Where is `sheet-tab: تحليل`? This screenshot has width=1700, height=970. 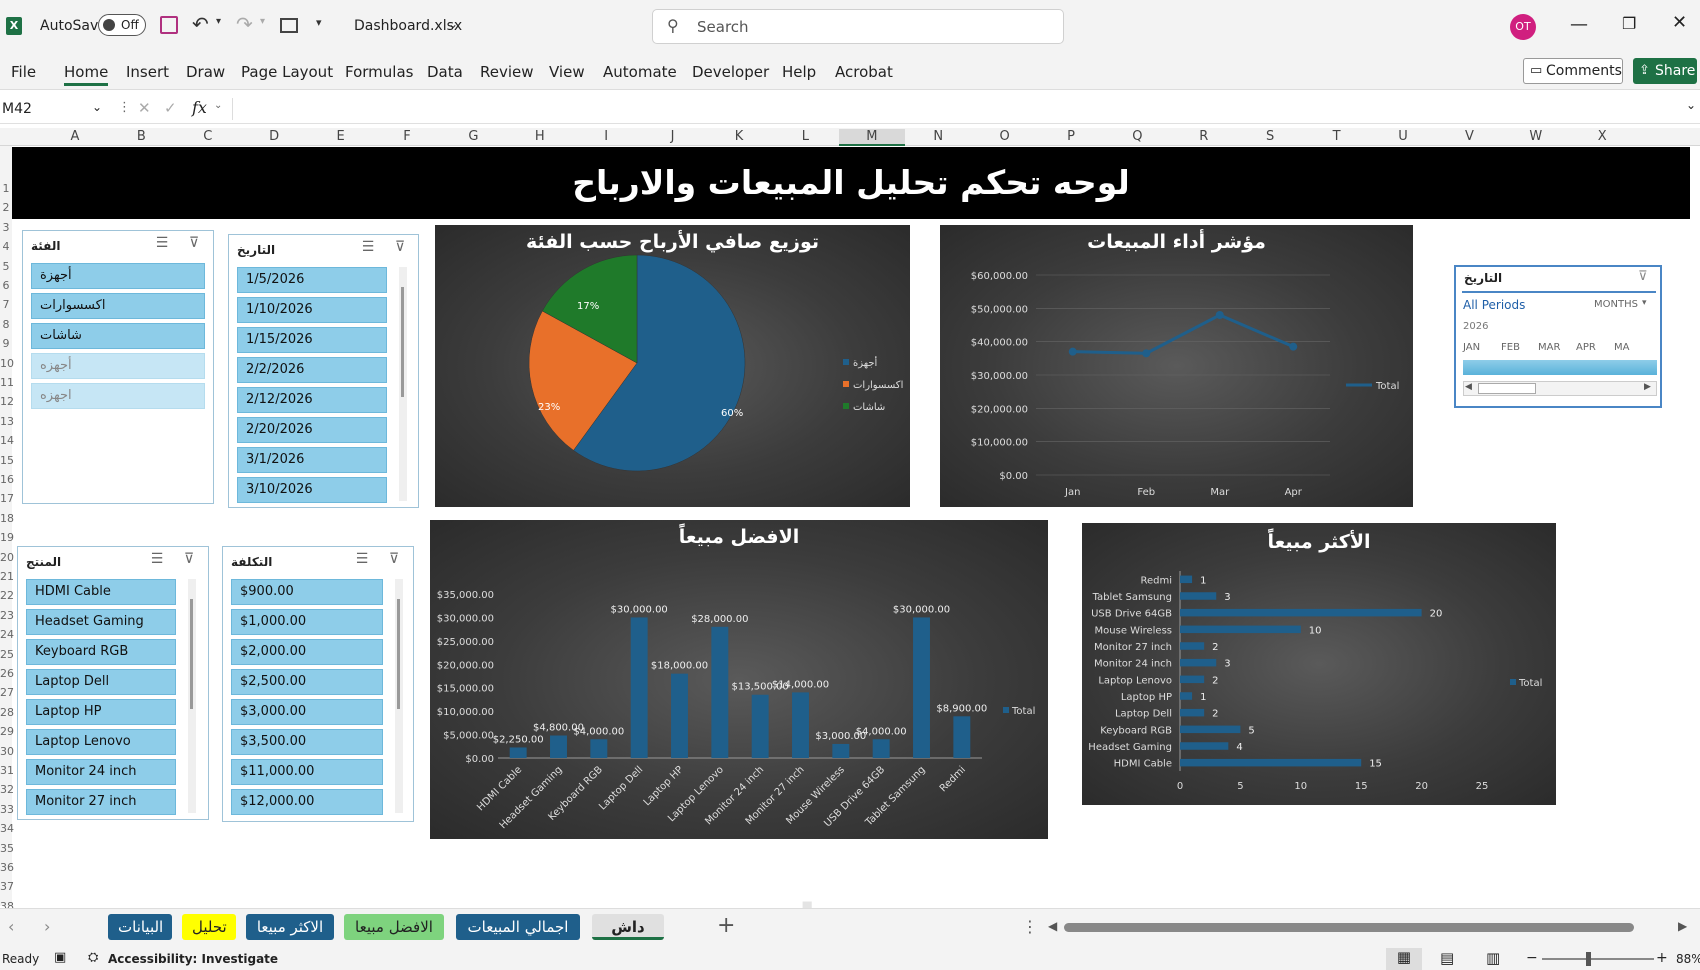
sheet-tab: تحليل is located at coordinates (209, 927).